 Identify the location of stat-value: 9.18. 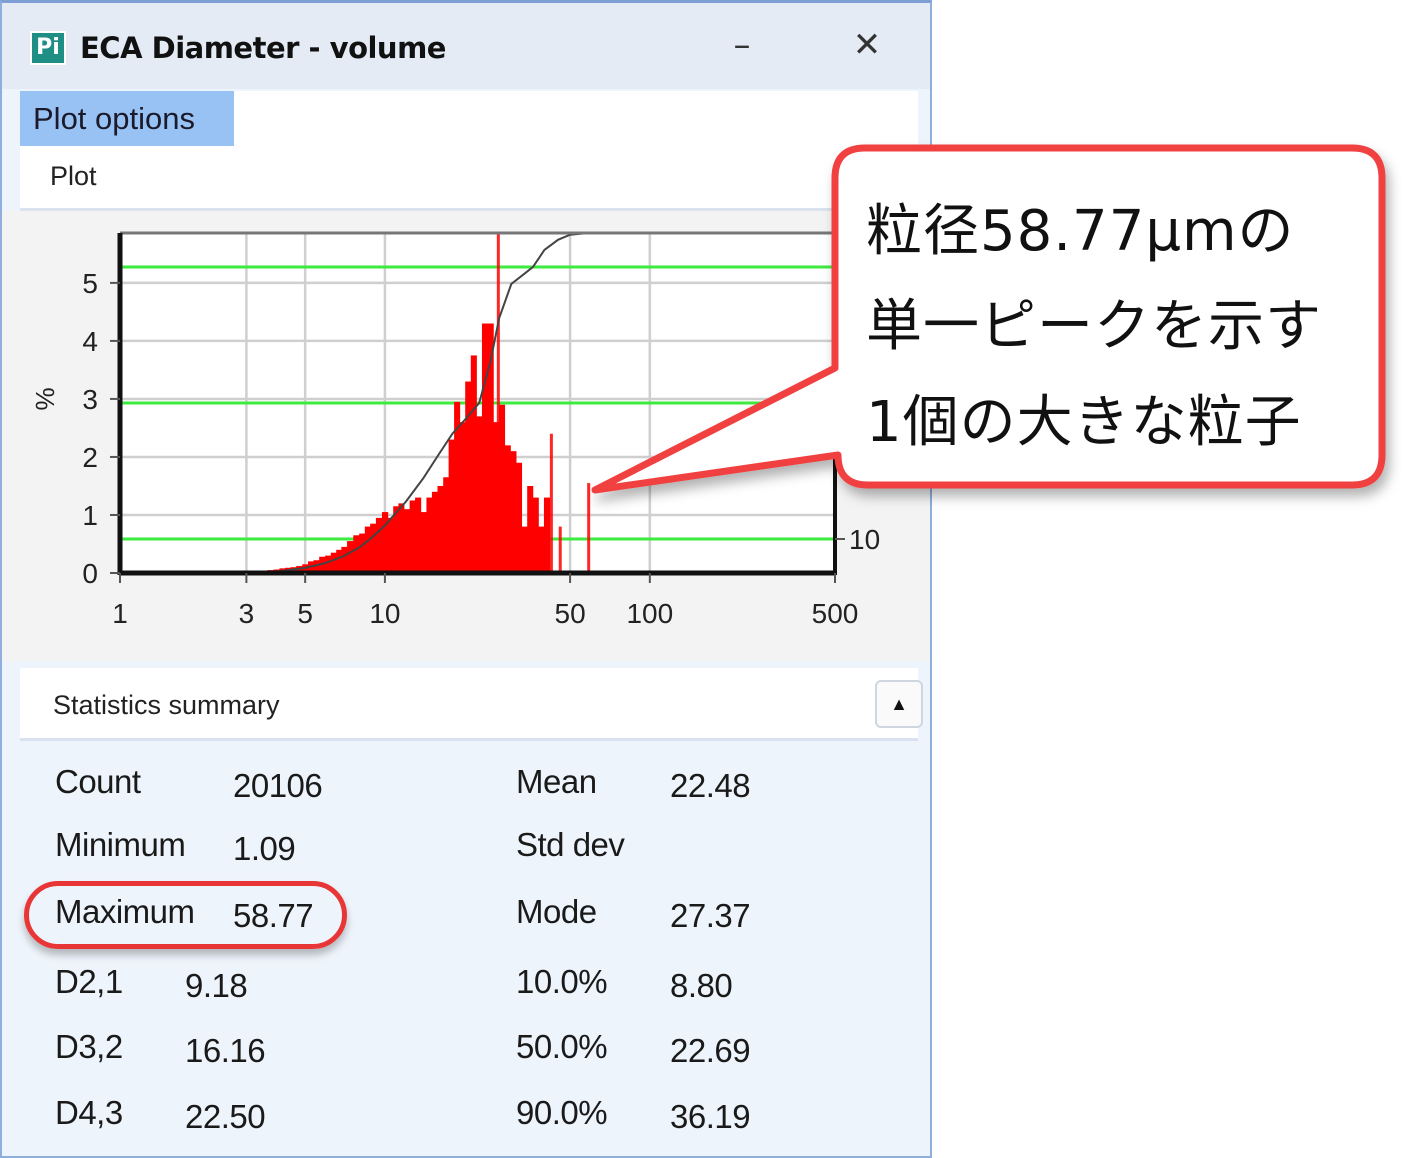
(216, 985).